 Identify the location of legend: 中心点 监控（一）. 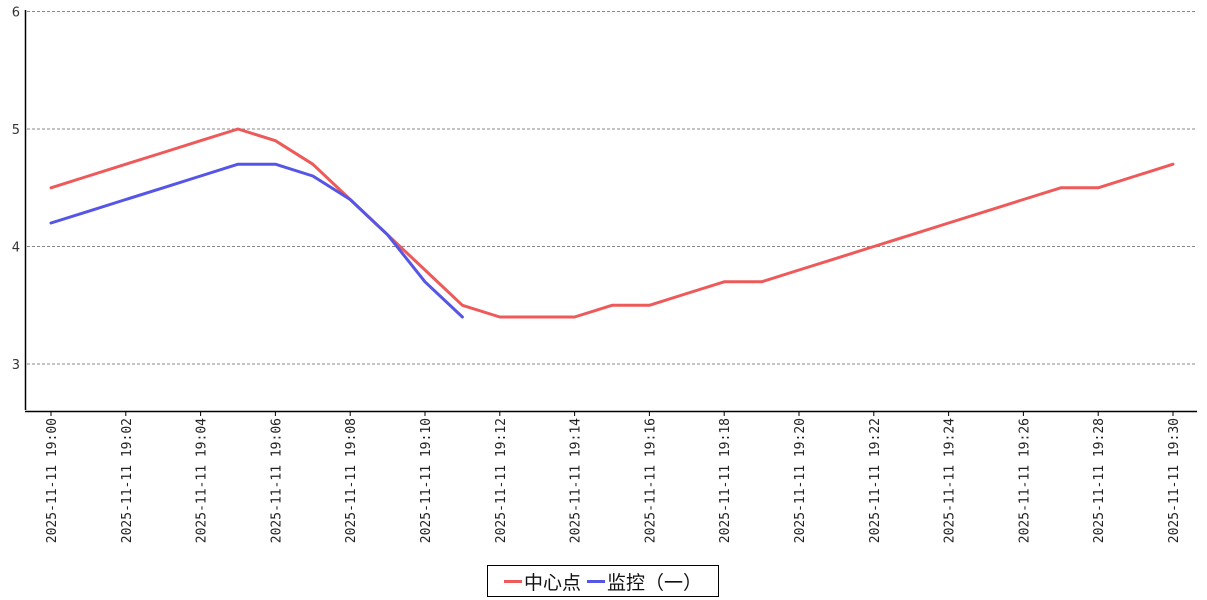
(603, 581).